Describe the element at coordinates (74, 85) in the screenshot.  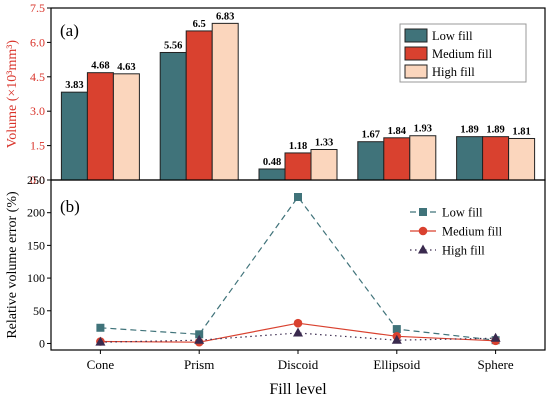
I see `data-label: 3.83` at that location.